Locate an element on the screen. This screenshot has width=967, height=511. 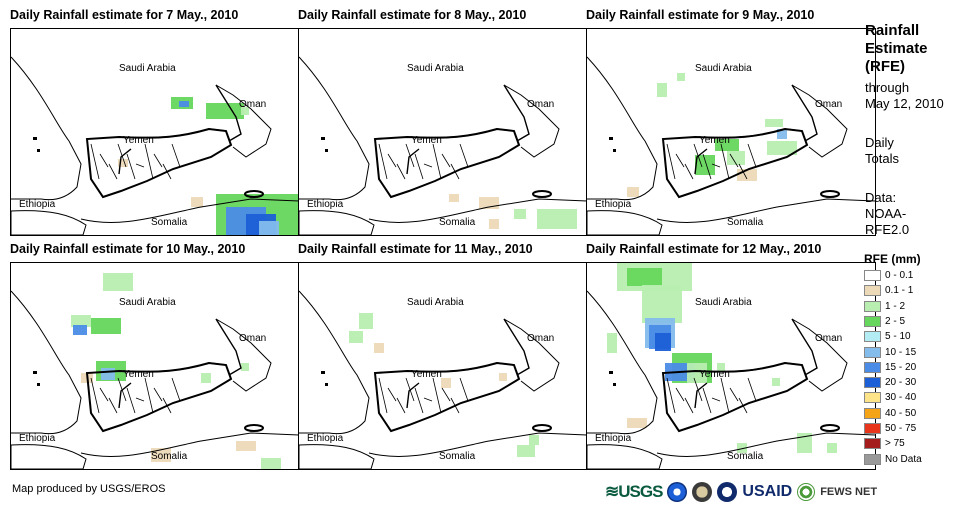
legend-label: 20 - 30 is located at coordinates (901, 383).